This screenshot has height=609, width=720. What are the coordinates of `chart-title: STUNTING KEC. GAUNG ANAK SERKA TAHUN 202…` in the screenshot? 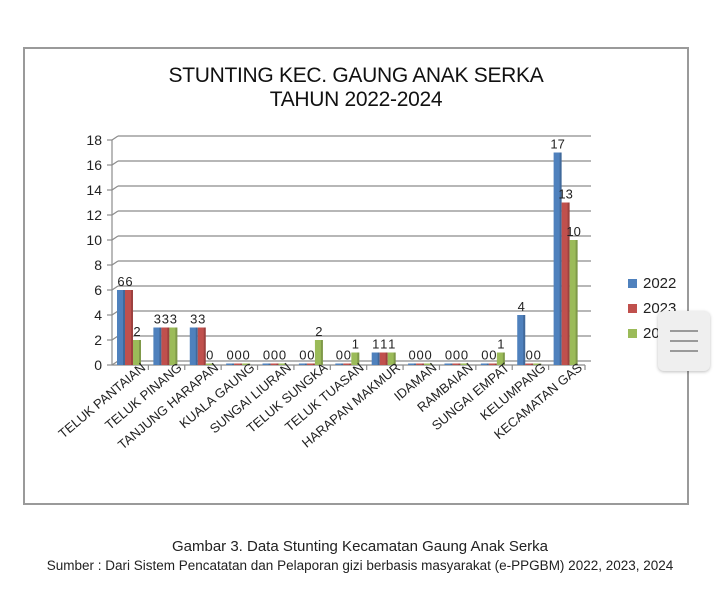 It's located at (356, 88).